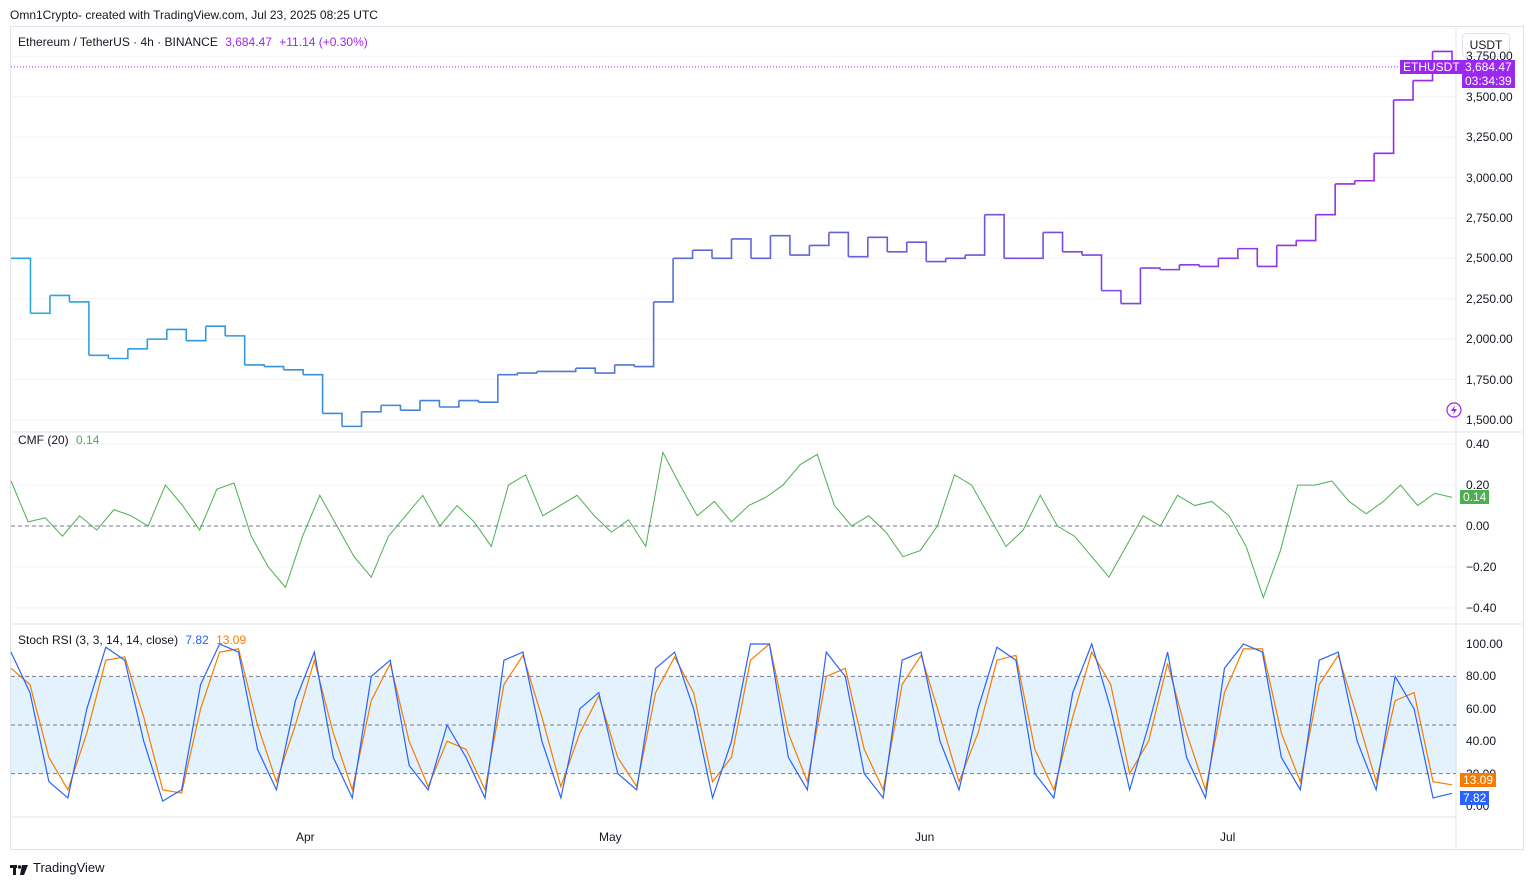 Image resolution: width=1534 pixels, height=886 pixels. I want to click on stoch-tick-label: 40.00, so click(1481, 741).